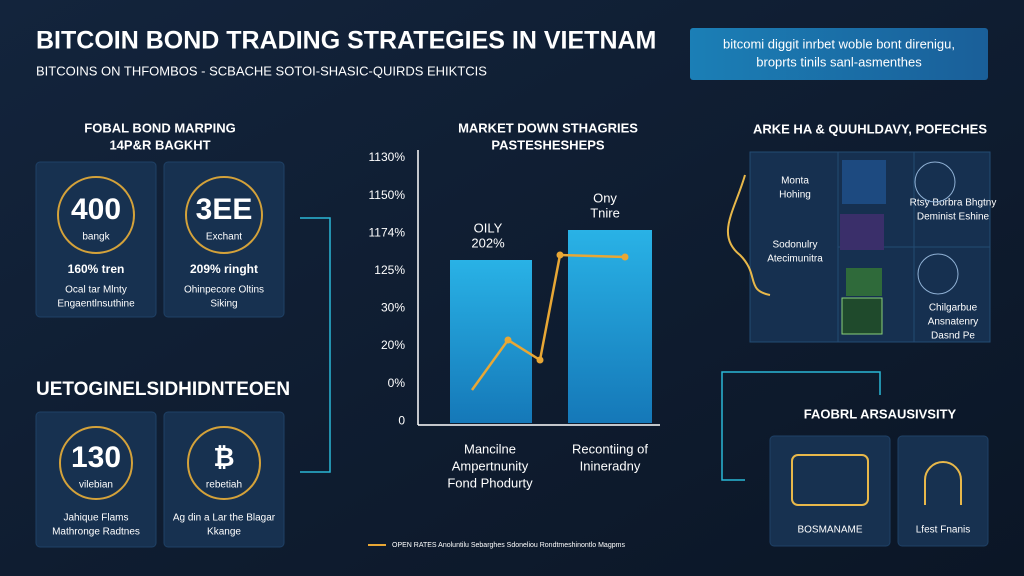 The width and height of the screenshot is (1024, 576). Describe the element at coordinates (224, 269) in the screenshot. I see `card-stat: 209% ringht` at that location.